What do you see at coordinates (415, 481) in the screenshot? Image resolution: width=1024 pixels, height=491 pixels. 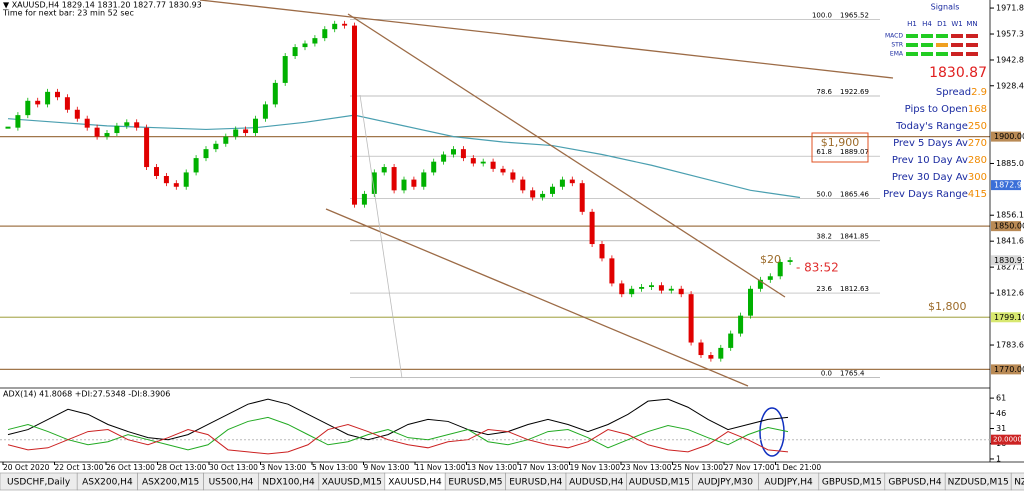 I see `tab: XAUUSD,H4` at bounding box center [415, 481].